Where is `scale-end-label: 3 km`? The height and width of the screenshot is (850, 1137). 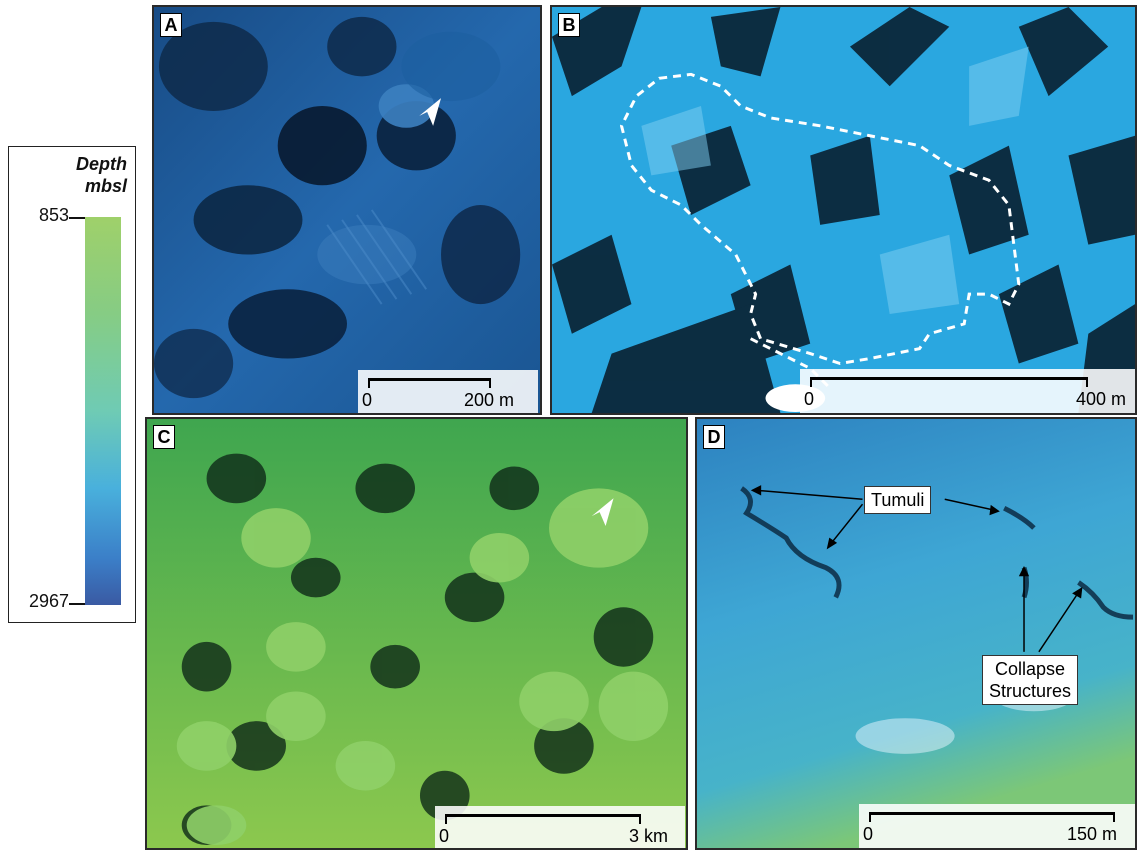 scale-end-label: 3 km is located at coordinates (649, 836).